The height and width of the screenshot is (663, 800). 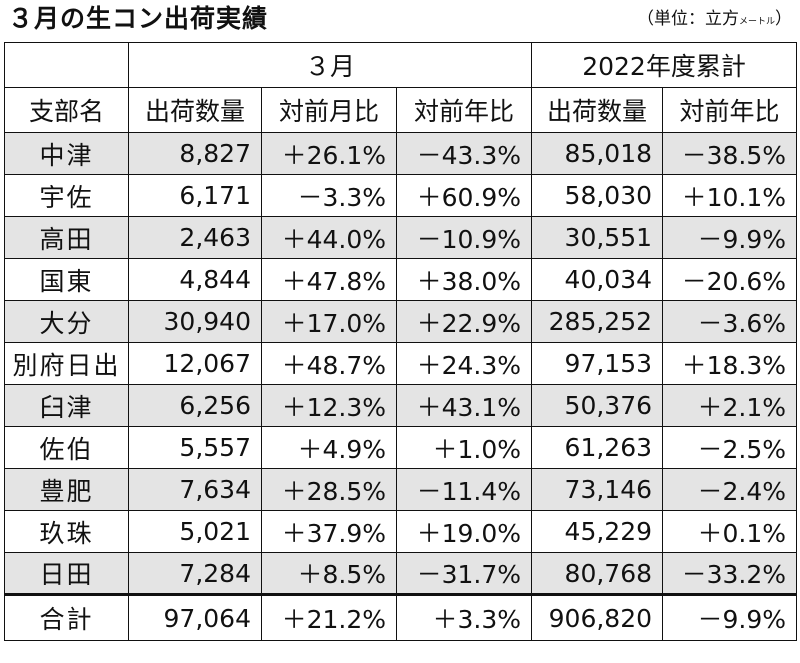 What do you see at coordinates (597, 447) in the screenshot?
I see `cumulative-volume-cell: 61,263` at bounding box center [597, 447].